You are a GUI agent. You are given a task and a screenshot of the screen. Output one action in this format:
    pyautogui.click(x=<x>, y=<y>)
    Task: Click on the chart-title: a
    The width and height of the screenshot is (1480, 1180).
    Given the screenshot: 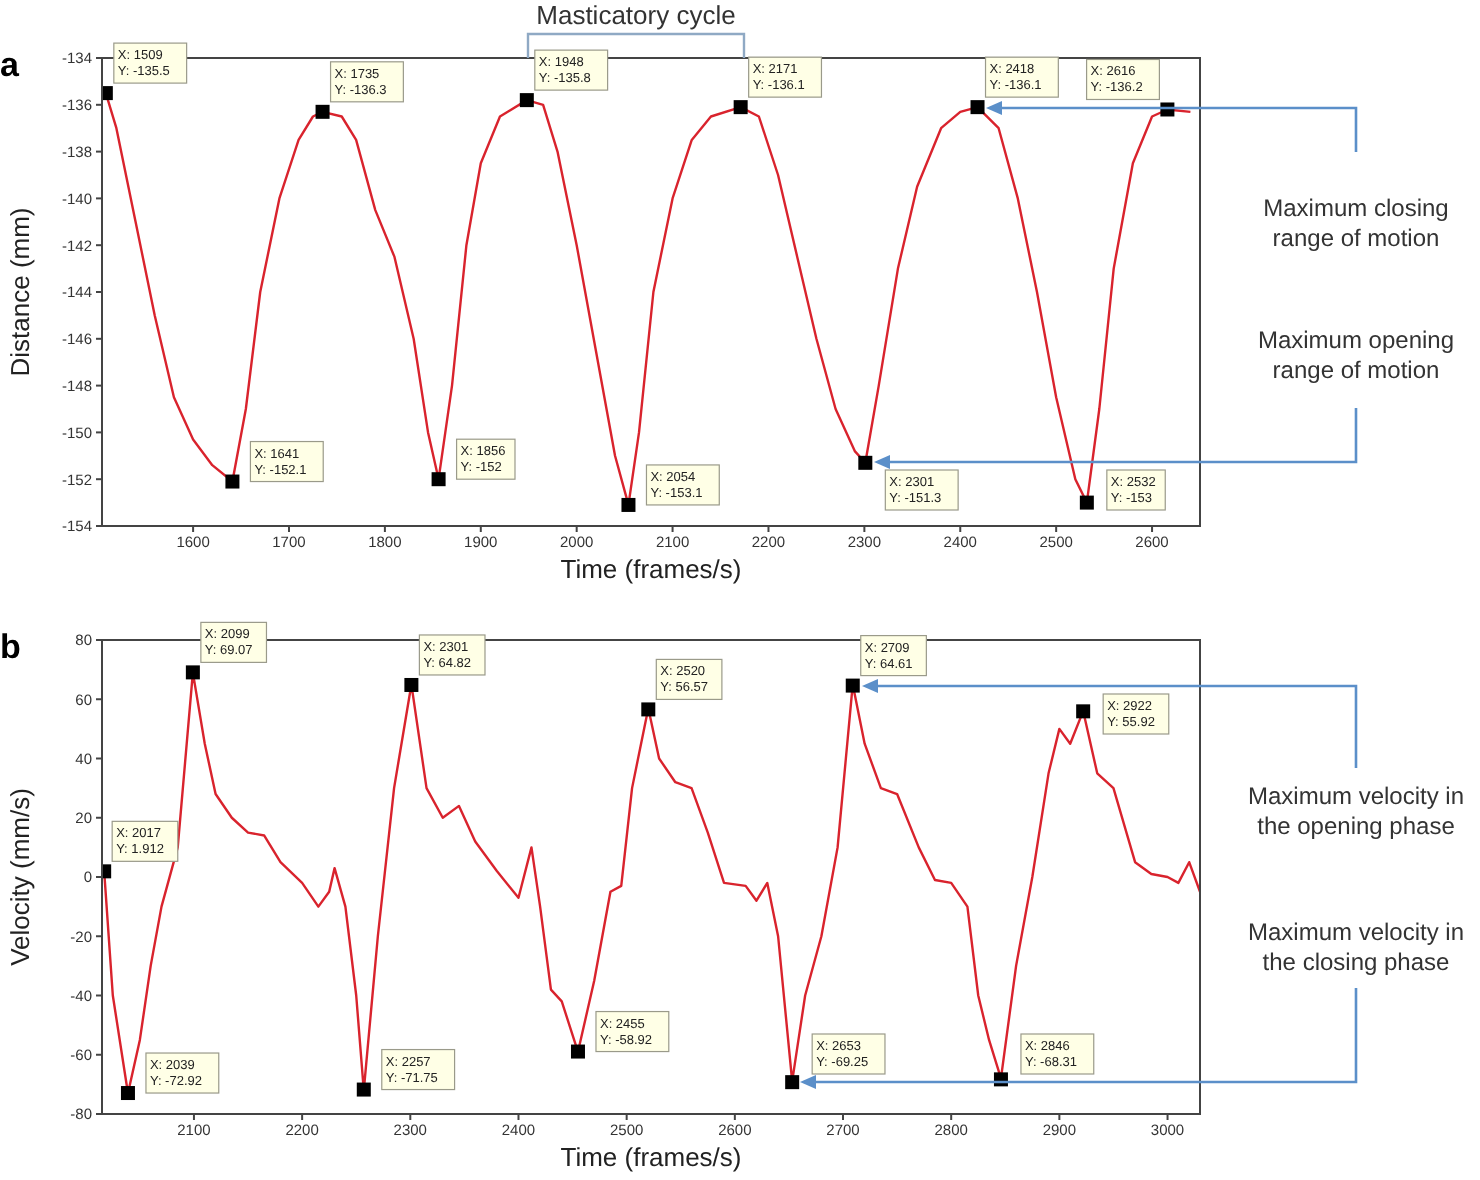 What is the action you would take?
    pyautogui.click(x=9, y=66)
    